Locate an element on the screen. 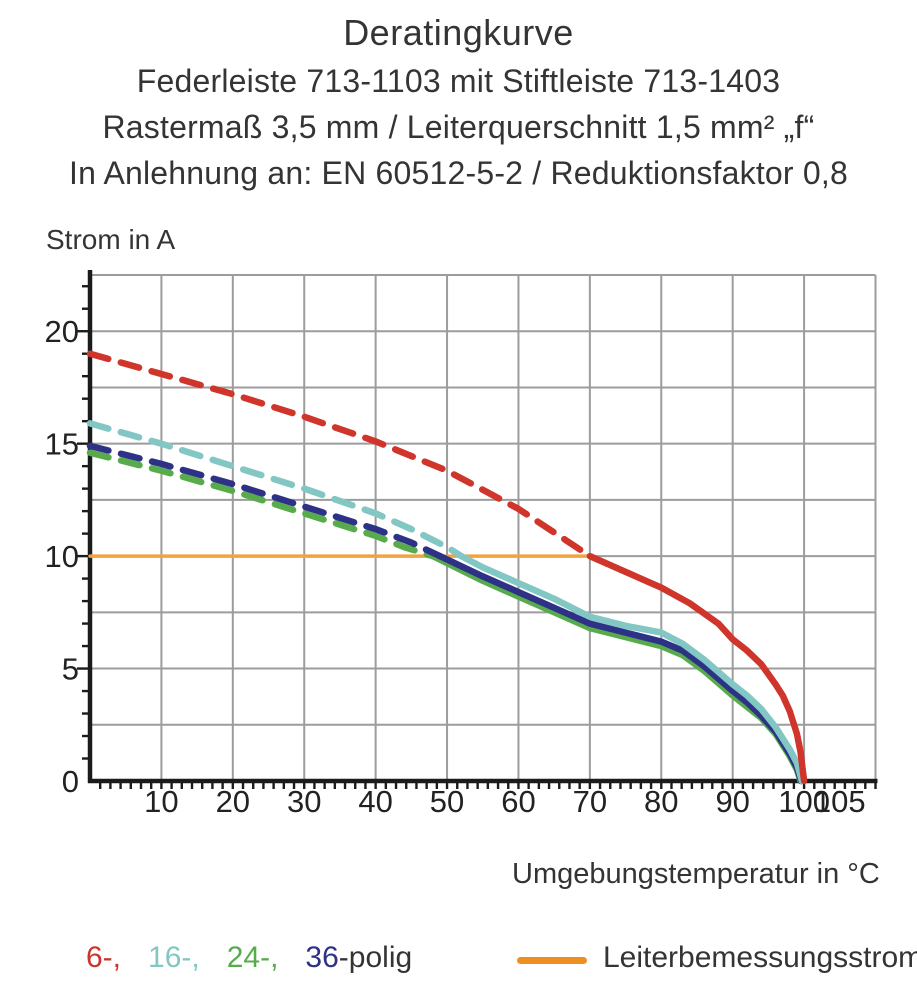  legend-pole-item: 36 is located at coordinates (322, 957).